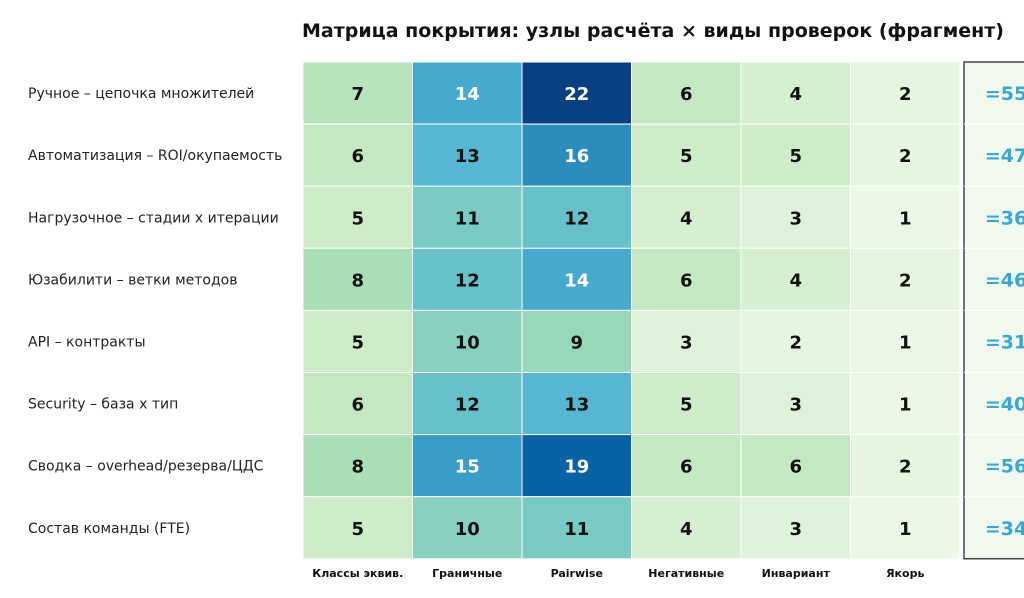 The width and height of the screenshot is (1024, 598). I want to click on cell-value-label: 15, so click(467, 467).